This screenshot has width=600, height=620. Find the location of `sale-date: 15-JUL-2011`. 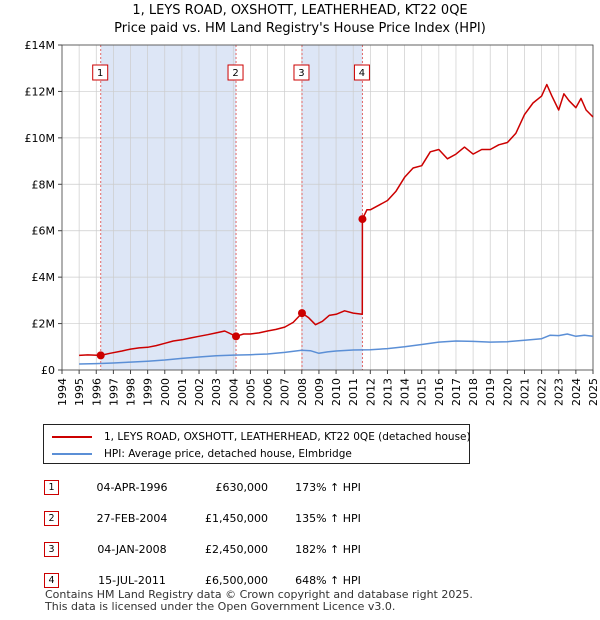

sale-date: 15-JUL-2011 is located at coordinates (132, 580).